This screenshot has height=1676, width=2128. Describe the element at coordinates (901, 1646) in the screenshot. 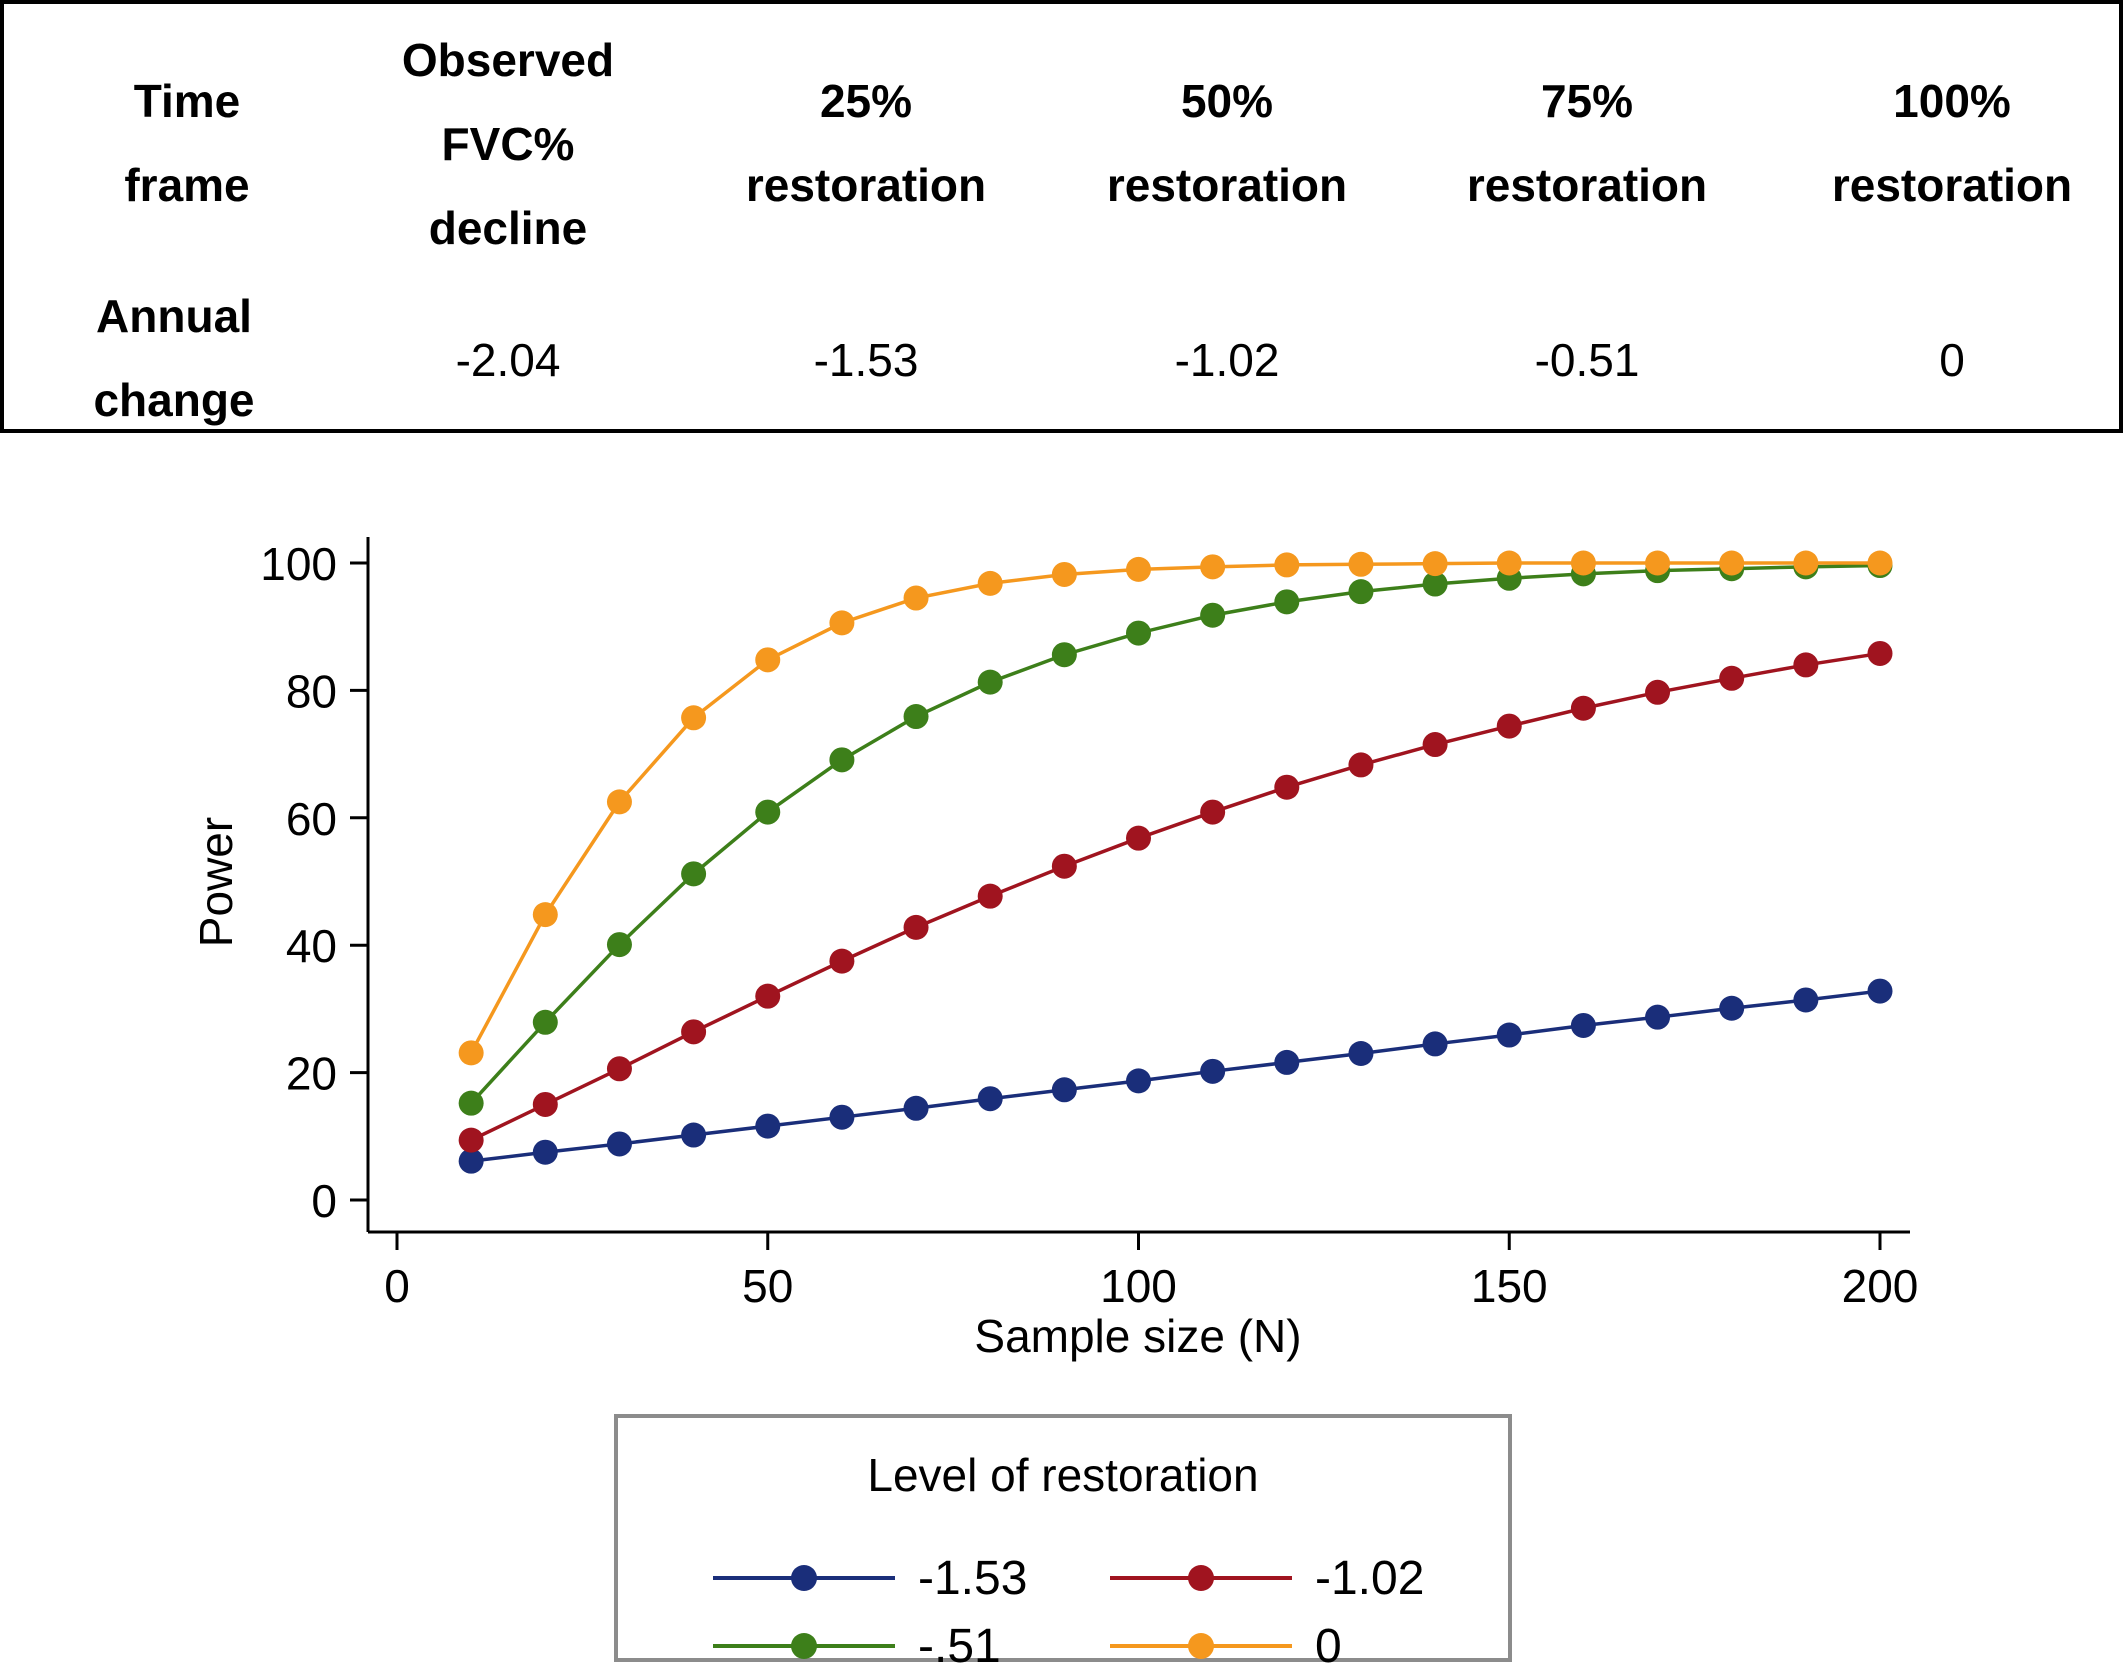

I see `legend-item-series-3: -.51` at that location.